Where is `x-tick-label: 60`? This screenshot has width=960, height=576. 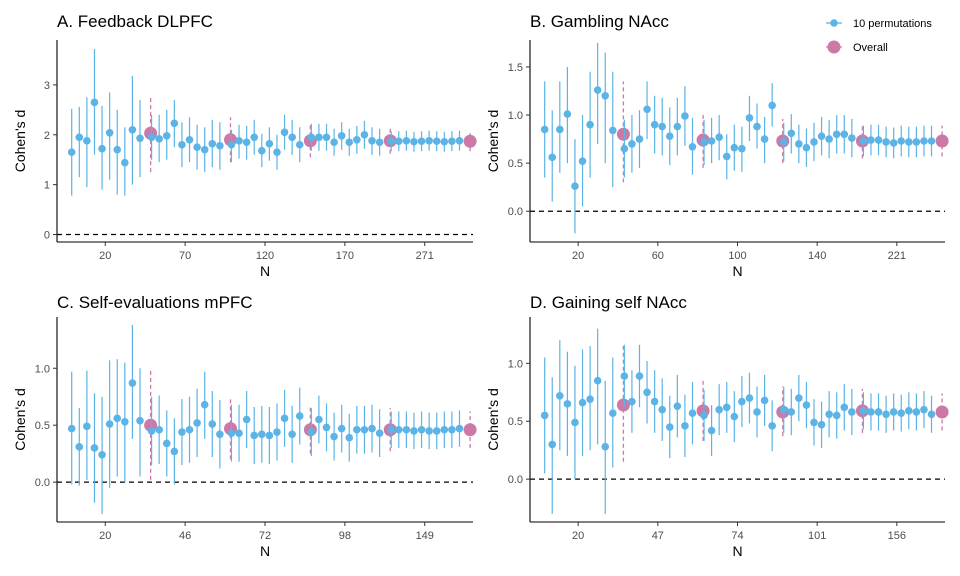 x-tick-label: 60 is located at coordinates (658, 256).